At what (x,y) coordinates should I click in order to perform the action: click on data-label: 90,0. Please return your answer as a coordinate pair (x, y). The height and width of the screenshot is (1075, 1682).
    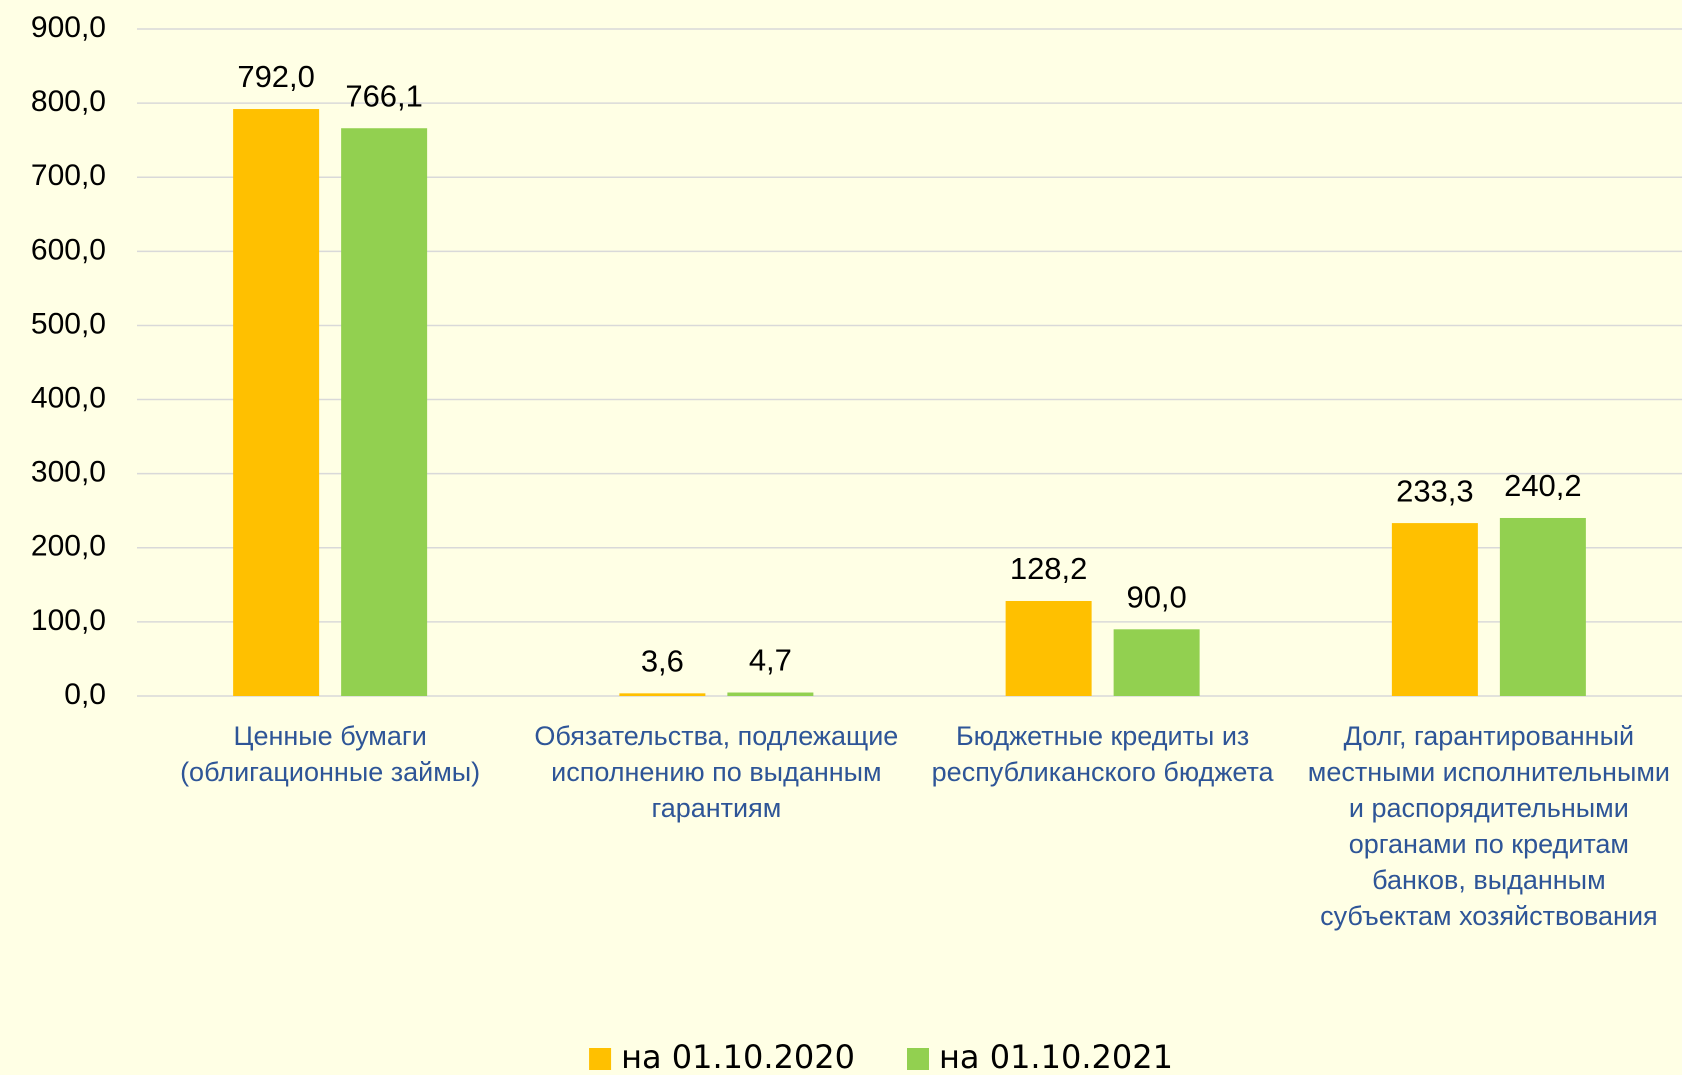
    Looking at the image, I should click on (1156, 596).